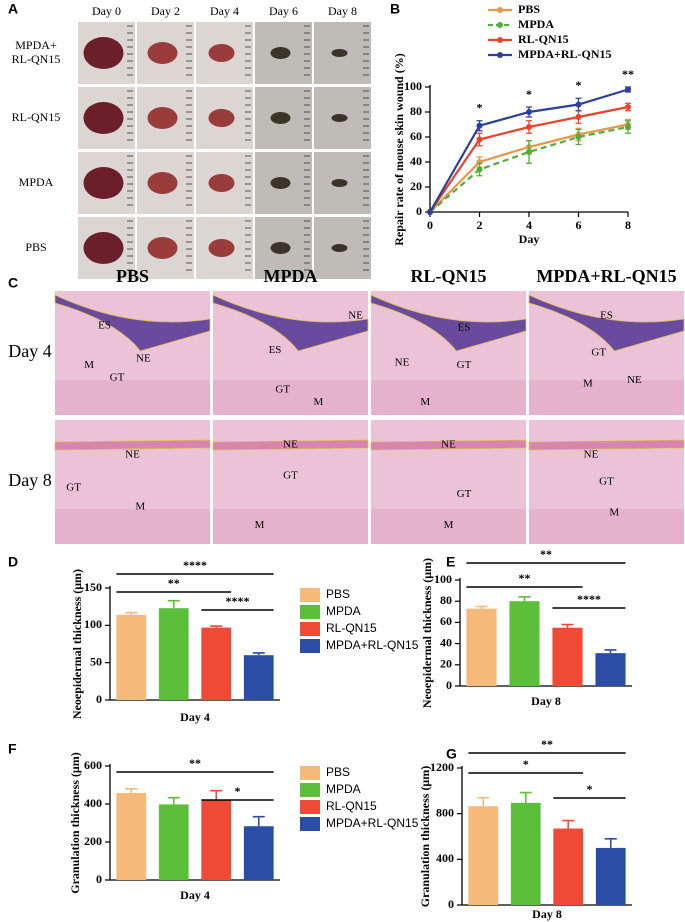 The width and height of the screenshot is (685, 922). I want to click on row-label: MPDA+, so click(36, 45).